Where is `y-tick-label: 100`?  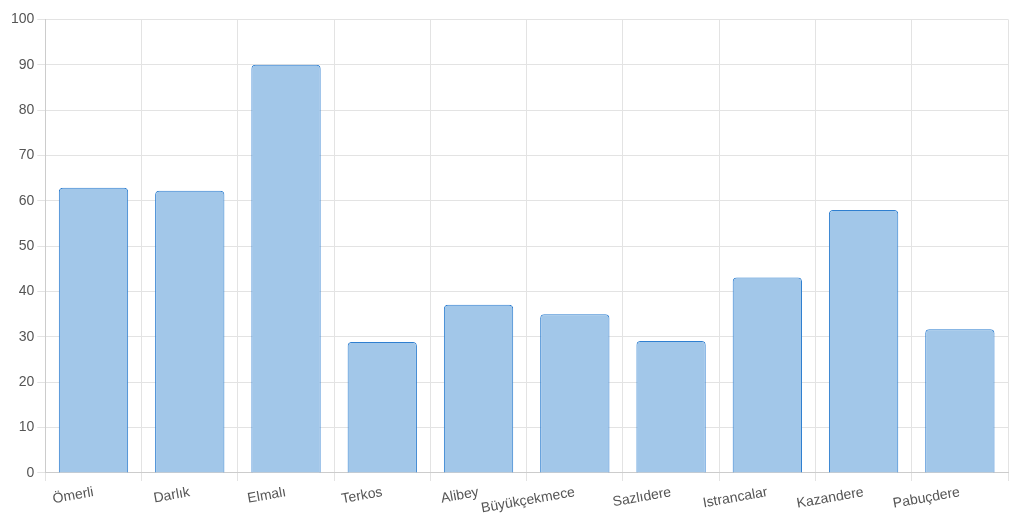
y-tick-label: 100 is located at coordinates (23, 18).